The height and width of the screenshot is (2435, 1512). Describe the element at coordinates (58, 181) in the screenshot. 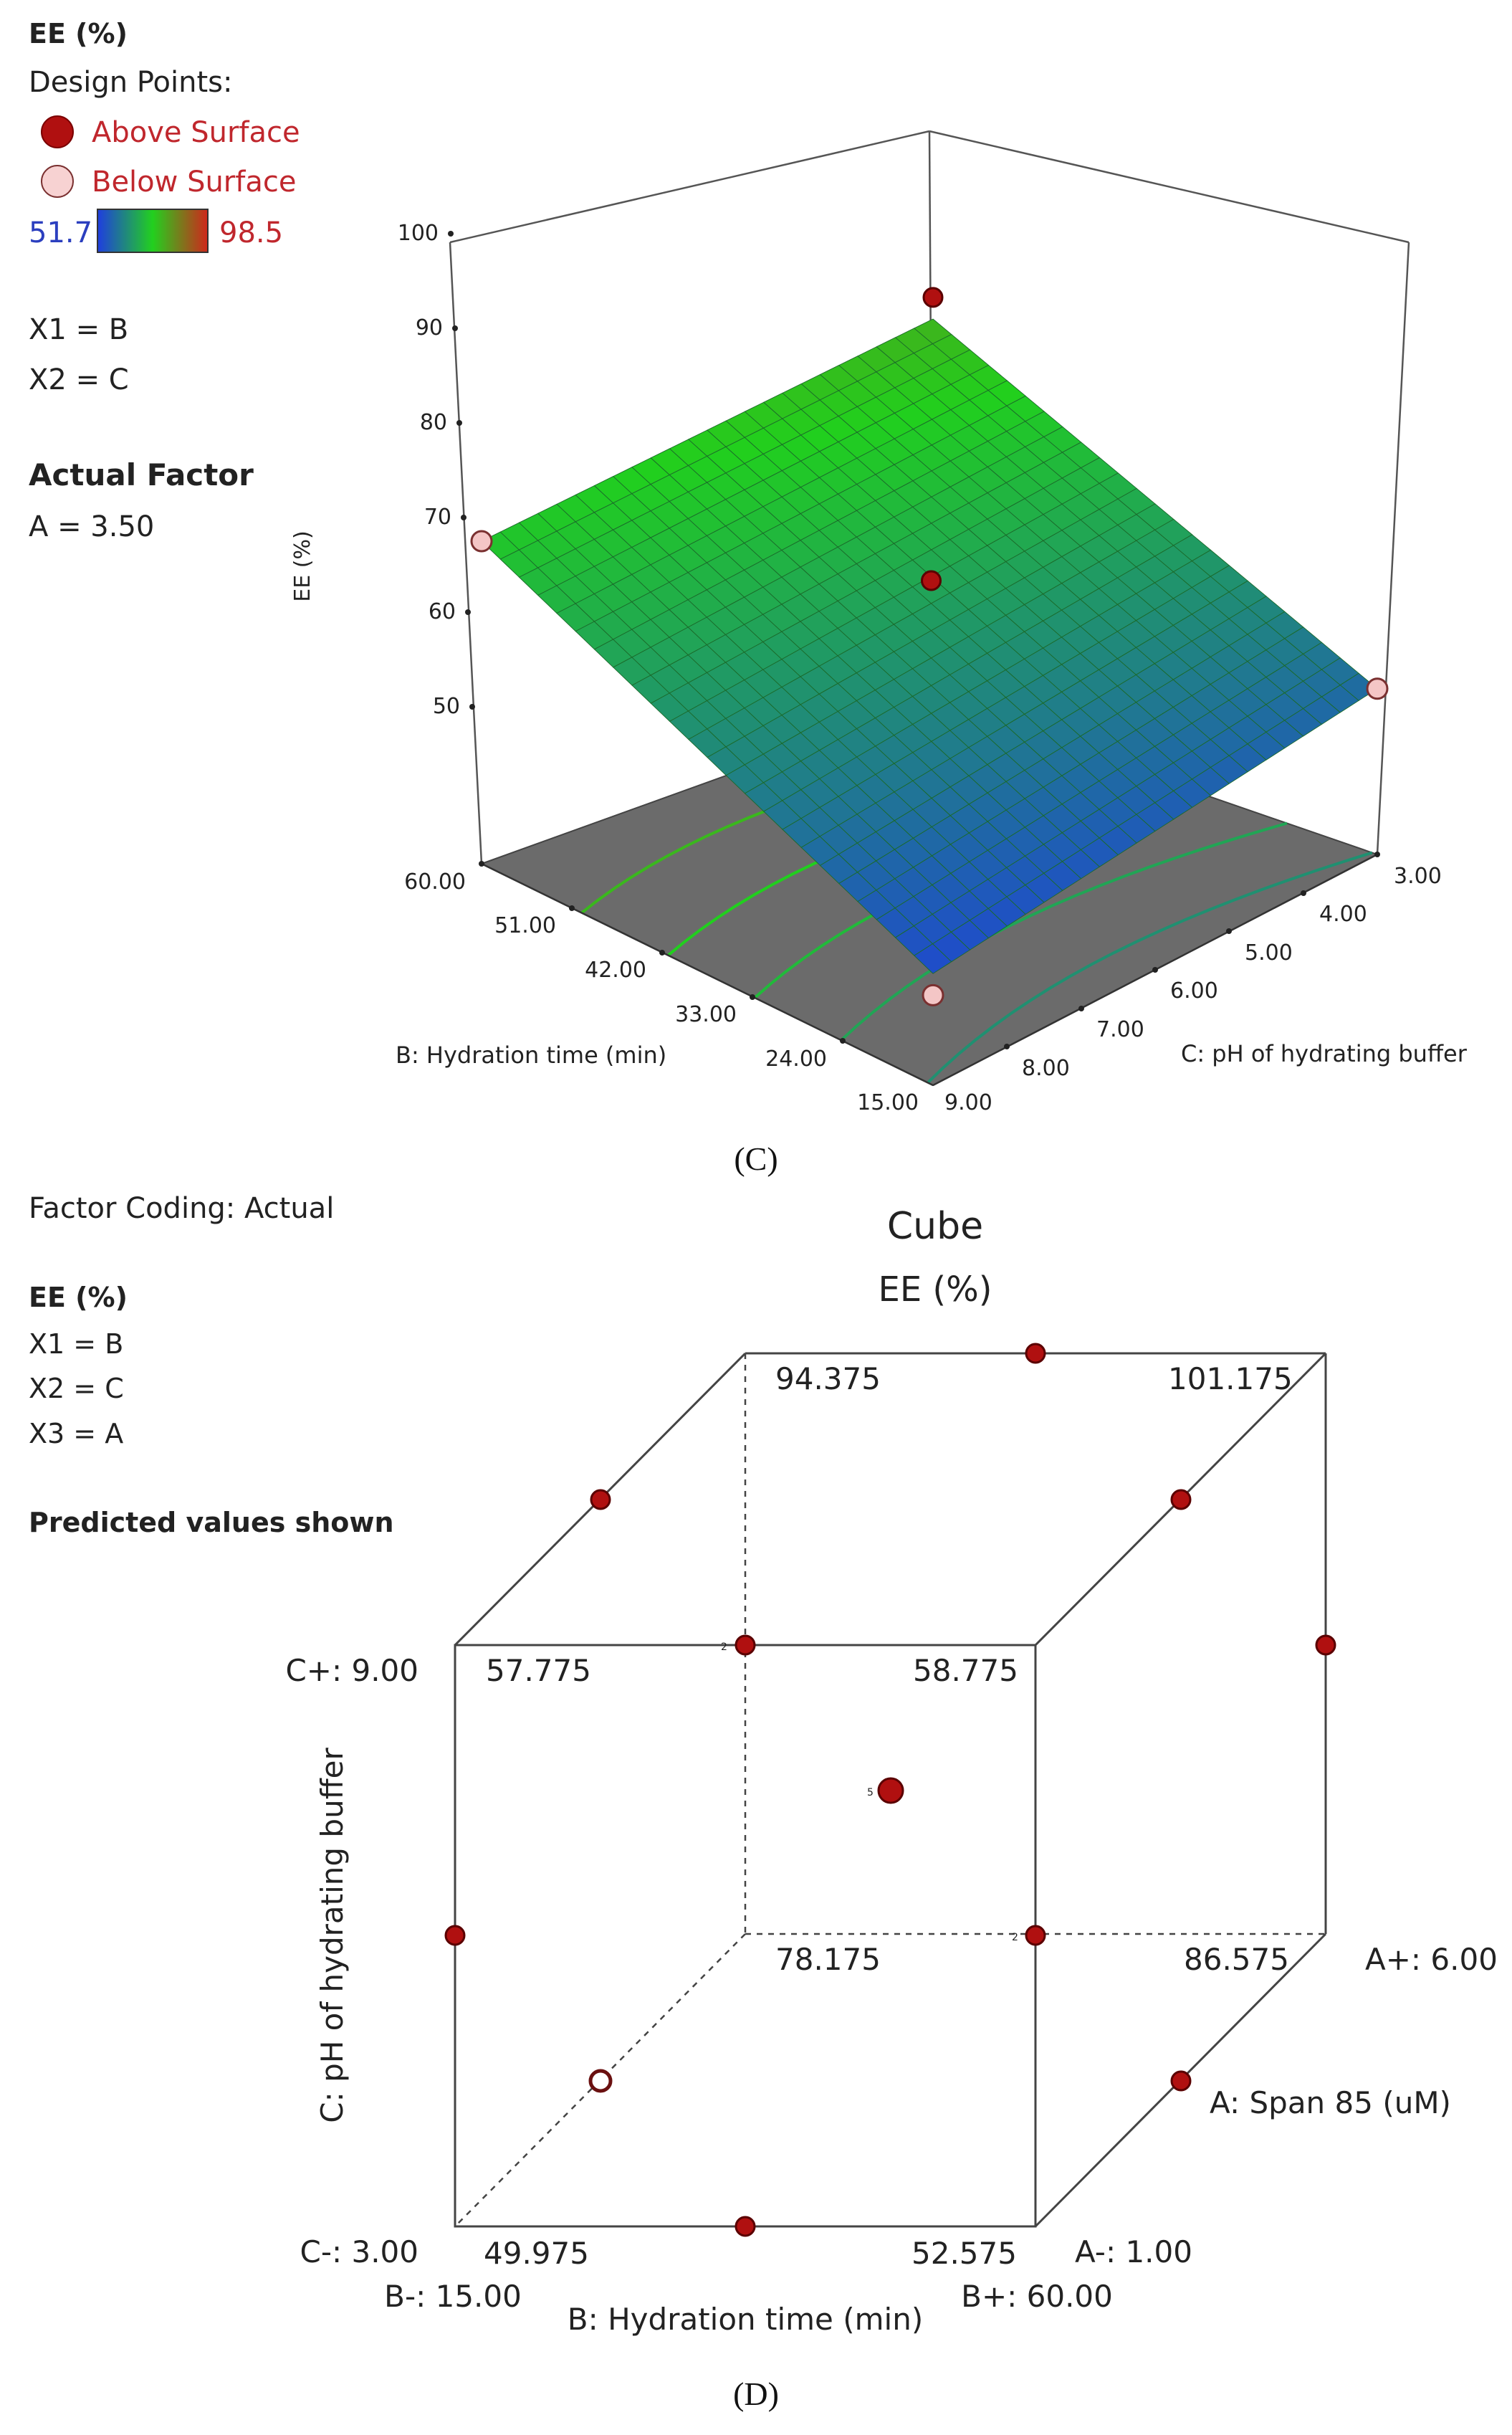

I see `below-surface-marker-icon` at that location.